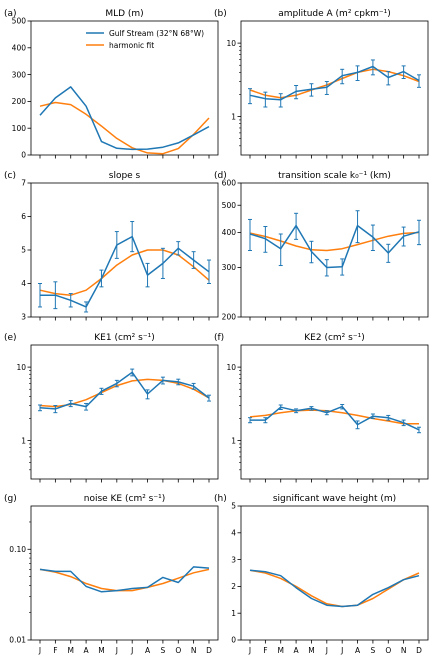 This screenshot has height=660, width=440. What do you see at coordinates (233, 586) in the screenshot?
I see `y-tick-label: 2` at bounding box center [233, 586].